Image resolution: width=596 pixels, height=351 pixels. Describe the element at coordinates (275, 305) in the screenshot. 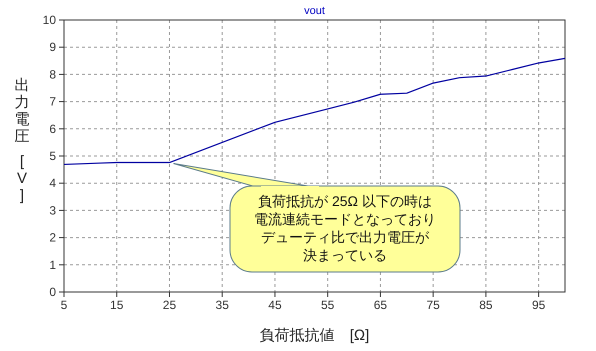

I see `x-tick-label: 45` at that location.